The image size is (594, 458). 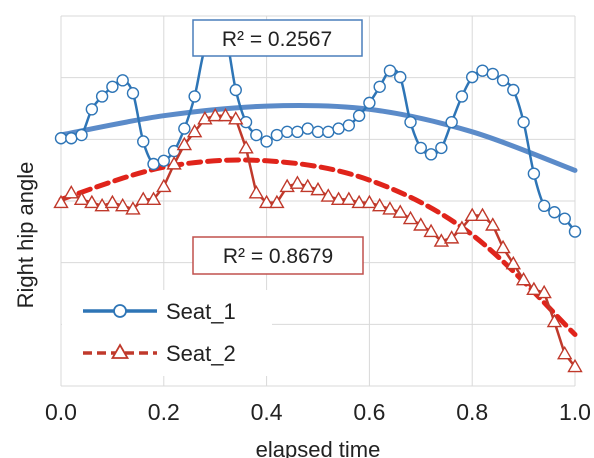 What do you see at coordinates (267, 412) in the screenshot?
I see `x-tick-label: 0.4` at bounding box center [267, 412].